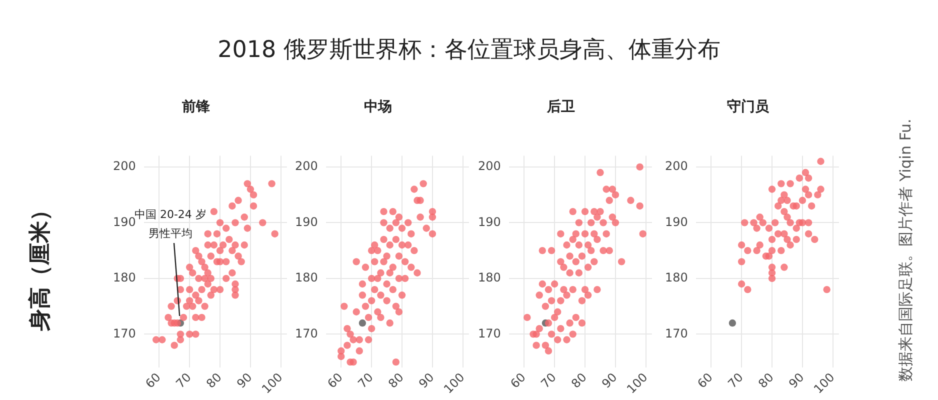  I want to click on annotation: 中国 20-24 岁男性平均, so click(171, 224).